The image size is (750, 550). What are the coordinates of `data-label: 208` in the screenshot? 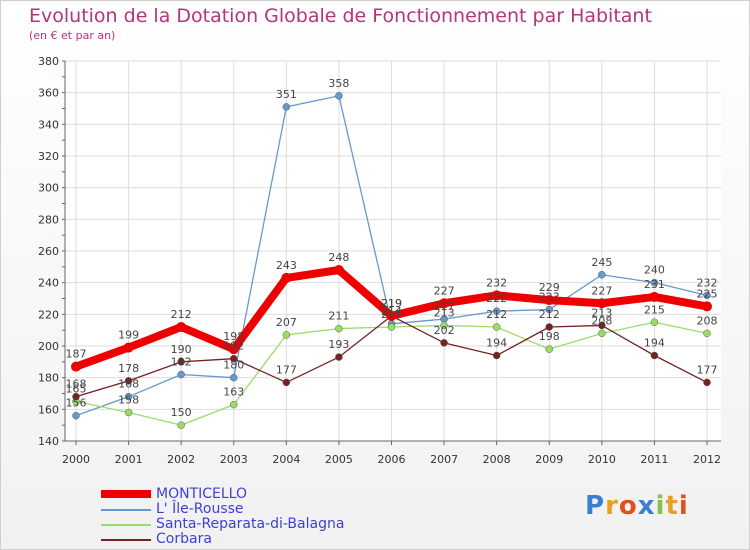 It's located at (601, 320).